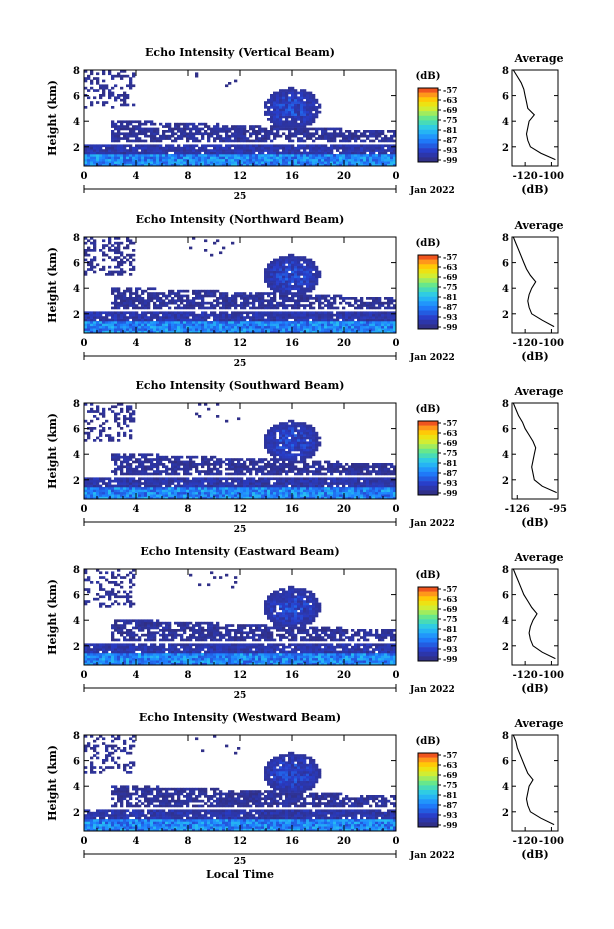  What do you see at coordinates (450, 120) in the screenshot?
I see `colorbar-tick-label: -75` at bounding box center [450, 120].